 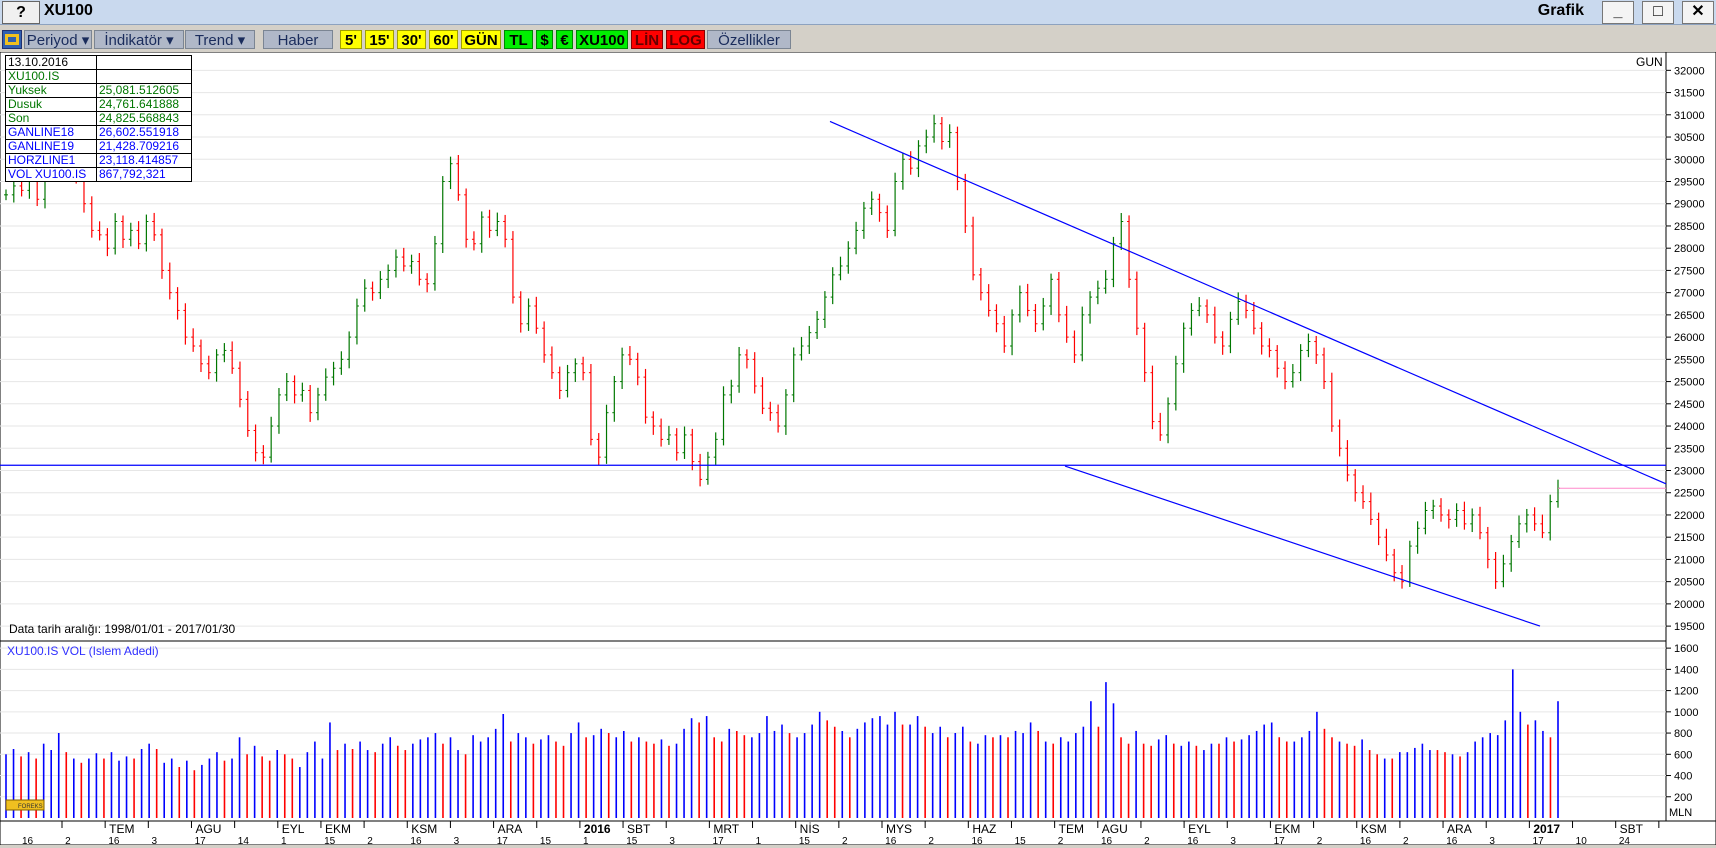 What do you see at coordinates (810, 829) in the screenshot?
I see `x-month-label: NİS` at bounding box center [810, 829].